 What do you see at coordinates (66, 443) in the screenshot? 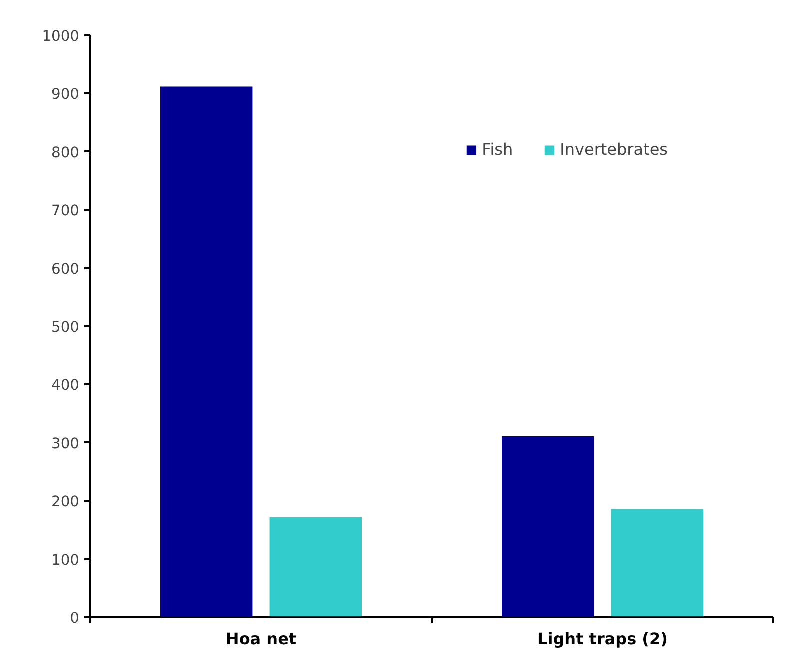
I see `y-tick-label: 300` at bounding box center [66, 443].